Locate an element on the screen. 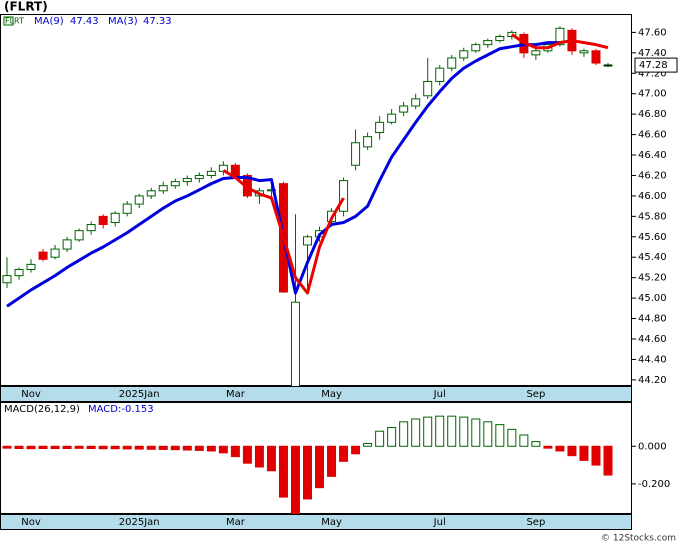  x-tick-label: 2025Jan is located at coordinates (139, 394).